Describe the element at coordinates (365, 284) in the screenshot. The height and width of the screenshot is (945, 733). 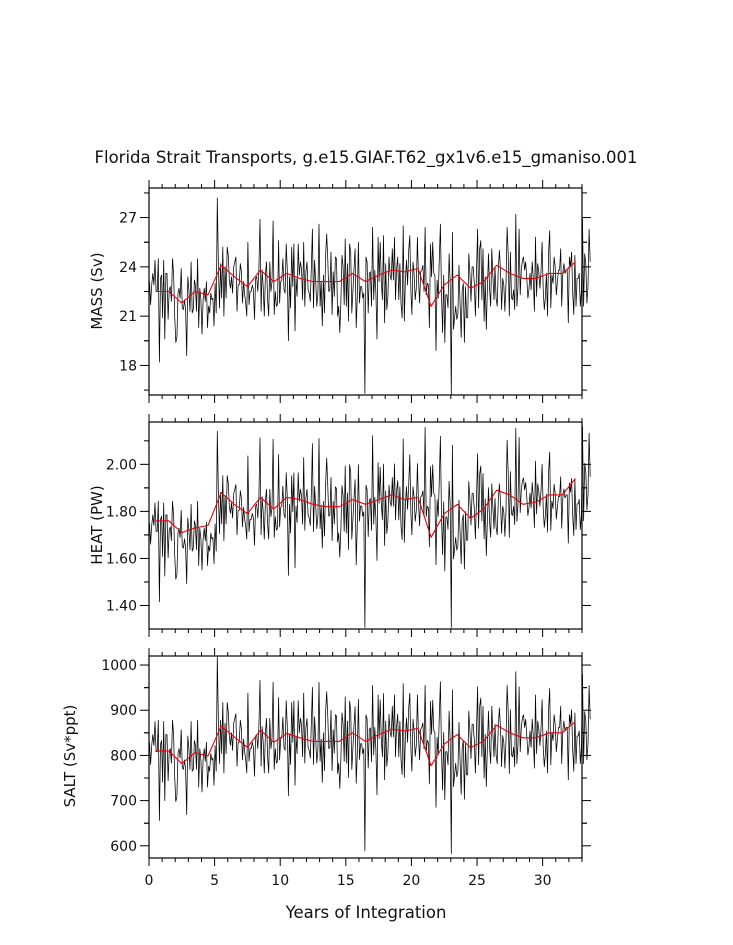
I see `panel-mass-series-annual` at that location.